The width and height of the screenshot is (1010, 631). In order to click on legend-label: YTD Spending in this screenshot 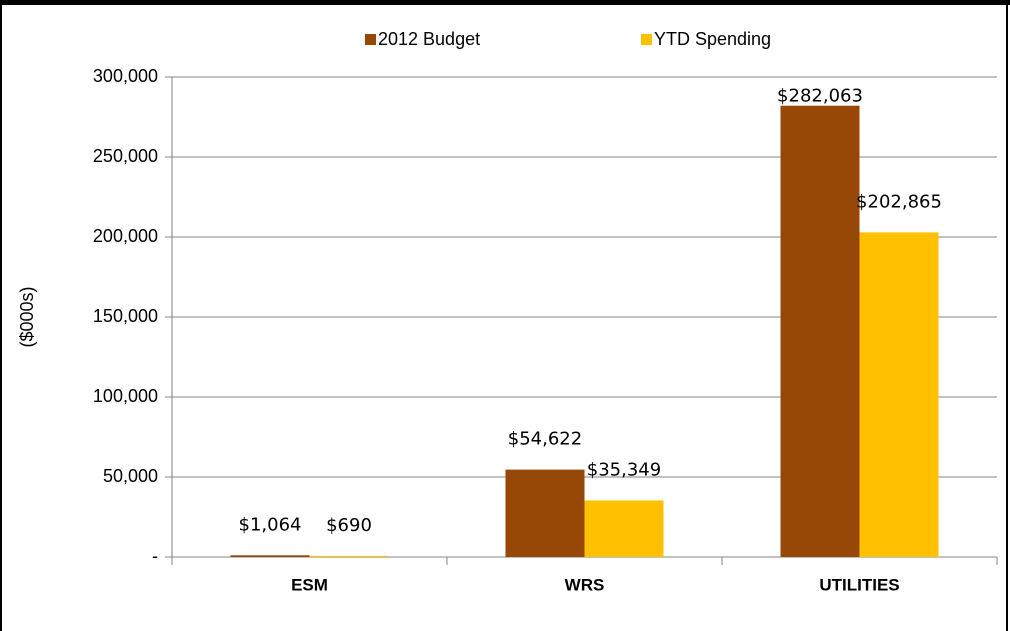, I will do `click(712, 39)`.